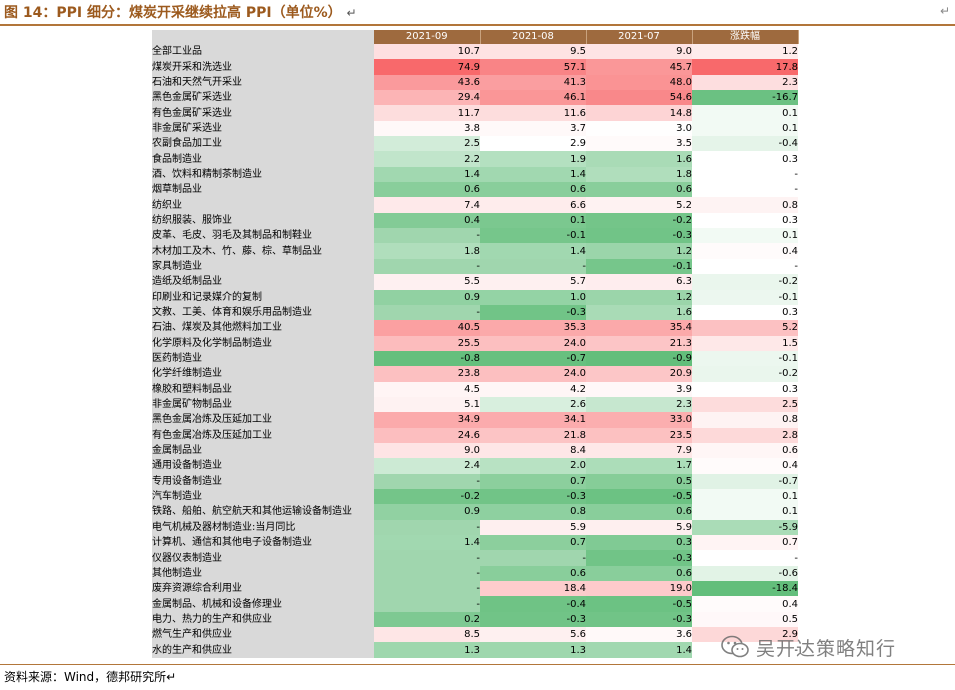  I want to click on table-row: 皮革、毛皮、羽毛及其制品和制鞋业 - -0.1 -0.3 0.1, so click(475, 236).